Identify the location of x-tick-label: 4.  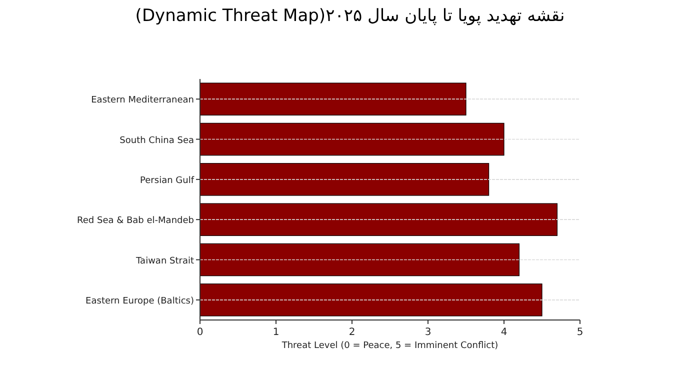
(504, 332).